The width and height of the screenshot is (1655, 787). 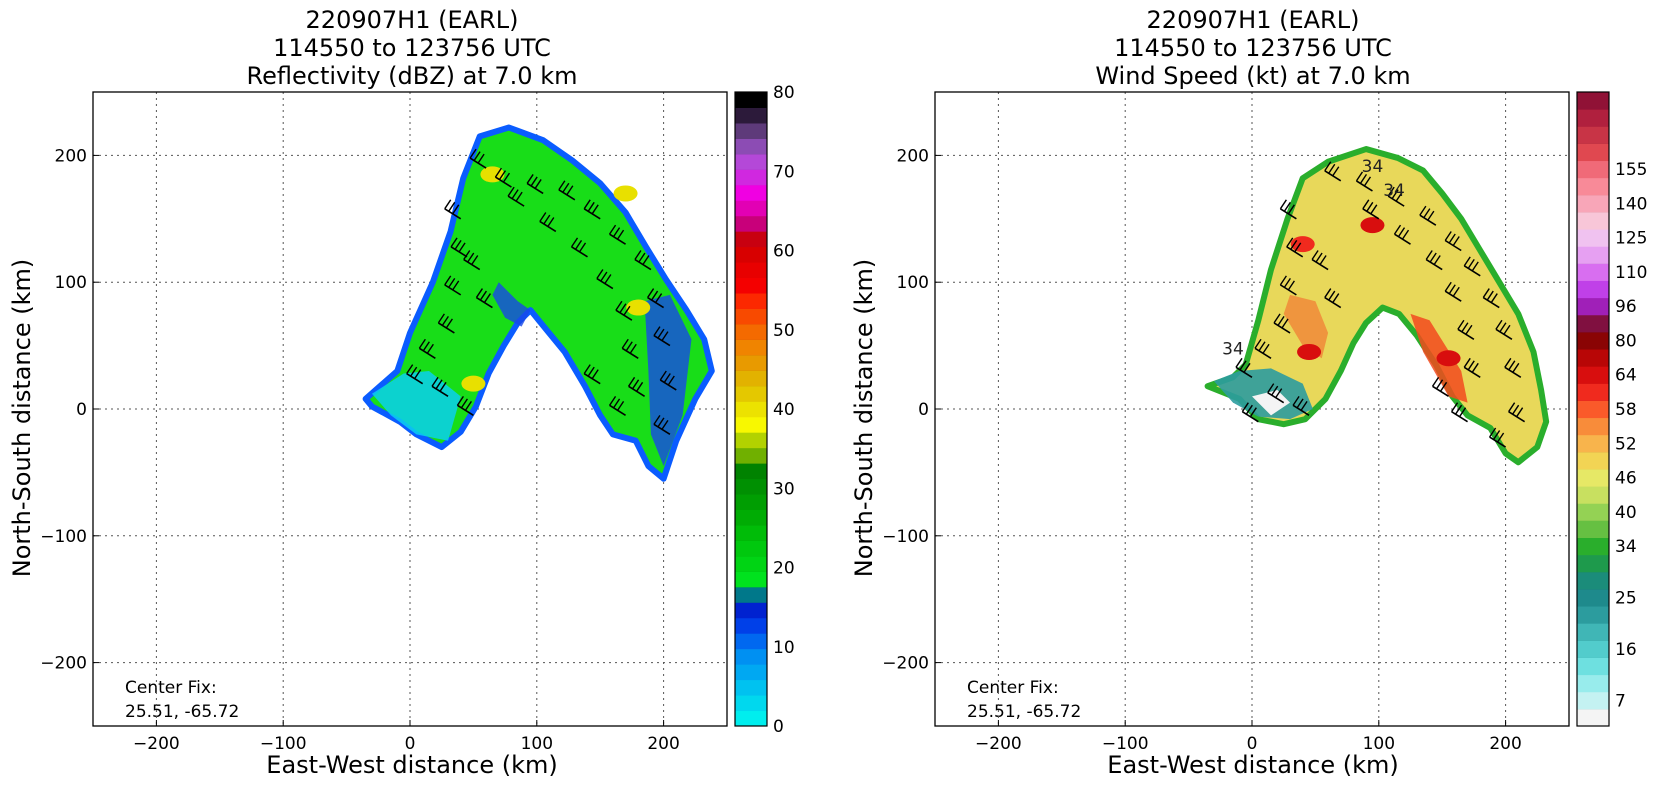 What do you see at coordinates (537, 744) in the screenshot?
I see `x-tick-label: 100` at bounding box center [537, 744].